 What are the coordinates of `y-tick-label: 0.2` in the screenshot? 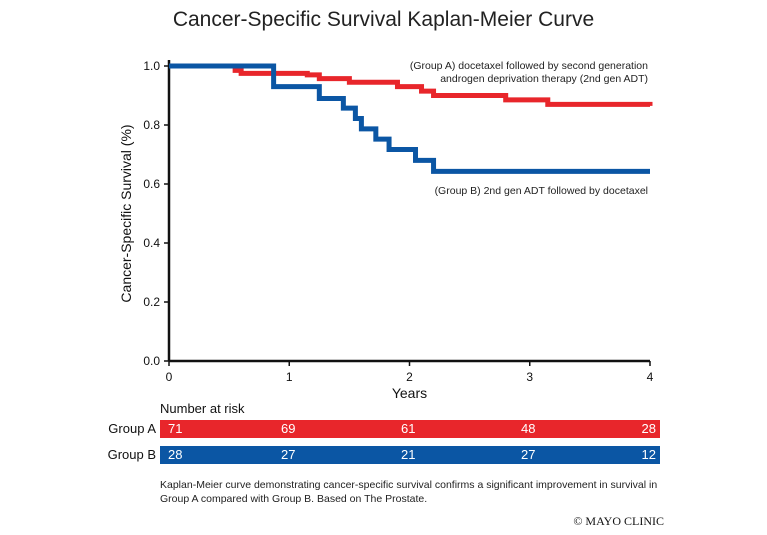 It's located at (151, 302).